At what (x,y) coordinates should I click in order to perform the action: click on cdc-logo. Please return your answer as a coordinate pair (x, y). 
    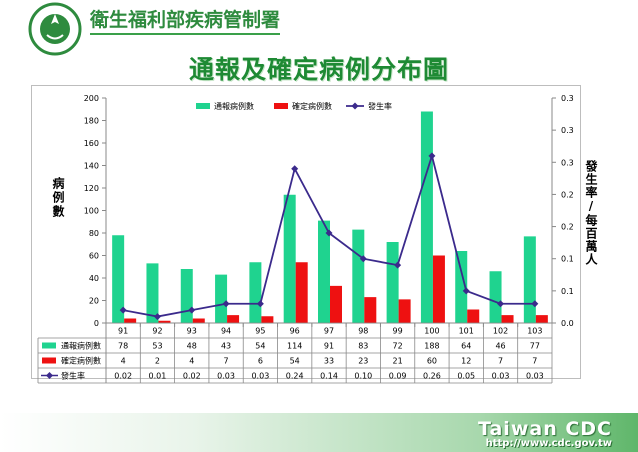
    Looking at the image, I should click on (55, 29).